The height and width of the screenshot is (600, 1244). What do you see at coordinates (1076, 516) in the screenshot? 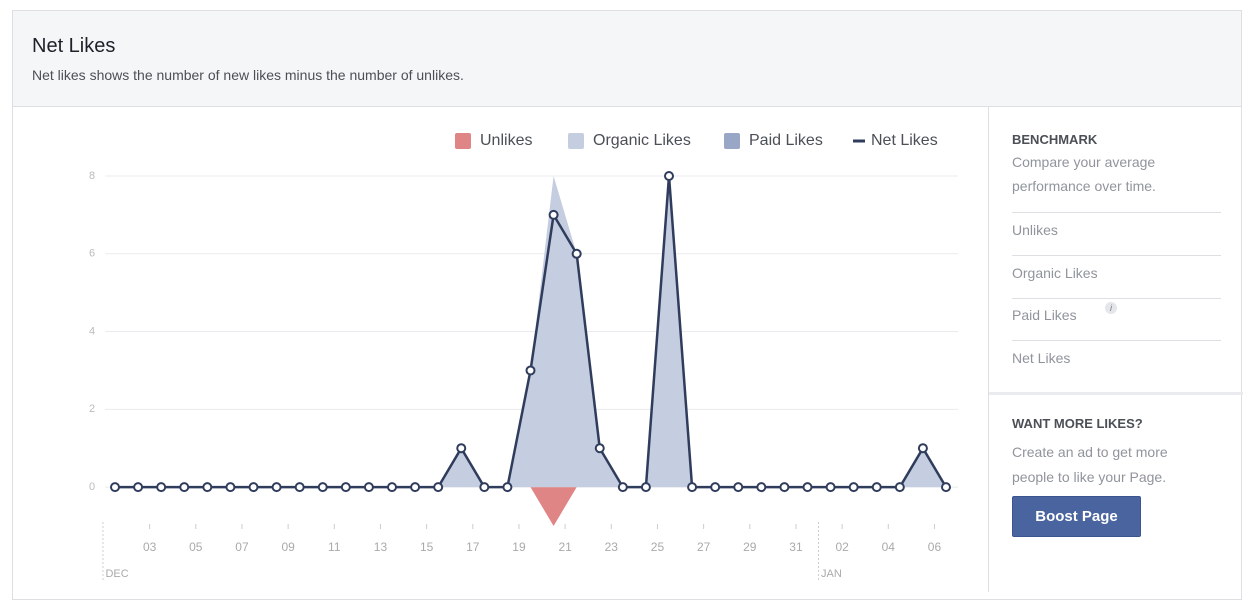
I see `boost-button: Boost Page` at bounding box center [1076, 516].